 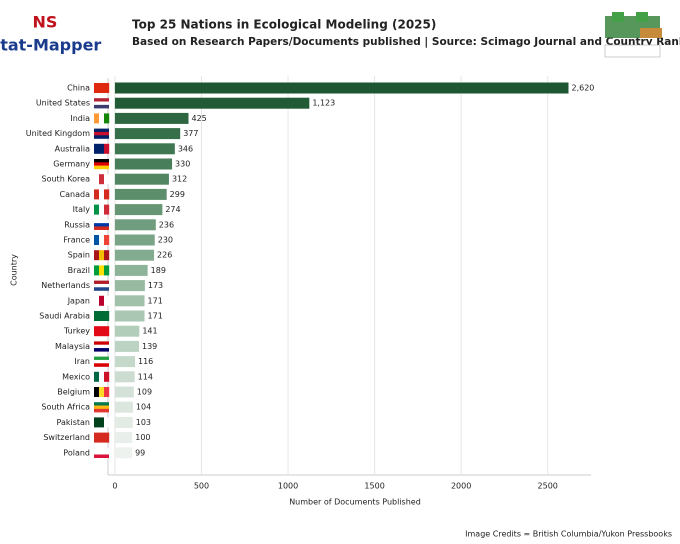 What do you see at coordinates (72, 148) in the screenshot?
I see `y-tick-label: Australia` at bounding box center [72, 148].